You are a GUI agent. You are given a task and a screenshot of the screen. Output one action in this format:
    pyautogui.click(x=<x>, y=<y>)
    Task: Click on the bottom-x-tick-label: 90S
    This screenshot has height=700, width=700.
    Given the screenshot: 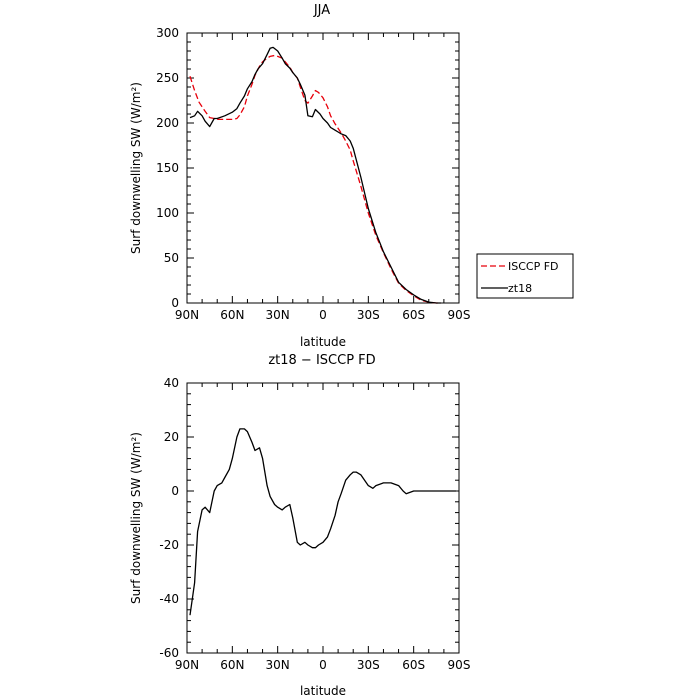 What is the action you would take?
    pyautogui.click(x=459, y=665)
    